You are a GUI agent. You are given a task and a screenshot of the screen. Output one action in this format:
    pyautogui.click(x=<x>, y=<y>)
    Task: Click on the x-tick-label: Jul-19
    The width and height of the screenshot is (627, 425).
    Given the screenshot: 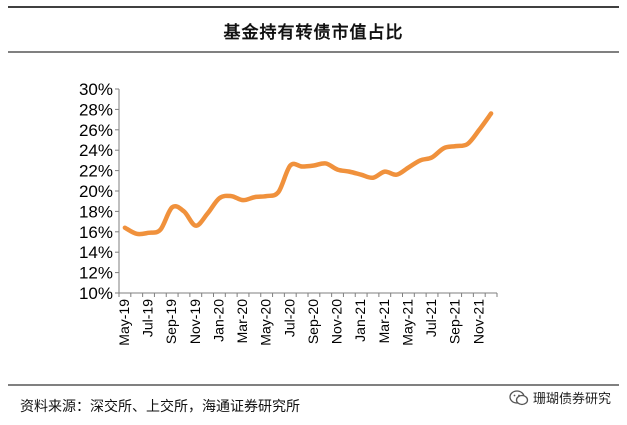 What is the action you would take?
    pyautogui.click(x=148, y=318)
    